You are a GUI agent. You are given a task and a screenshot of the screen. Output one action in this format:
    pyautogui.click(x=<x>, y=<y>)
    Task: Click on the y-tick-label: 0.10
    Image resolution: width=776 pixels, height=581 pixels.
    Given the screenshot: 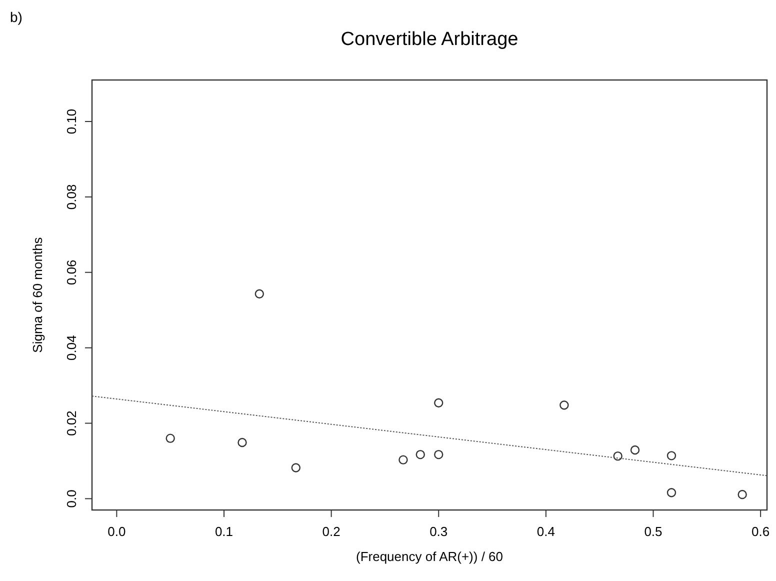 What is the action you would take?
    pyautogui.click(x=71, y=121)
    